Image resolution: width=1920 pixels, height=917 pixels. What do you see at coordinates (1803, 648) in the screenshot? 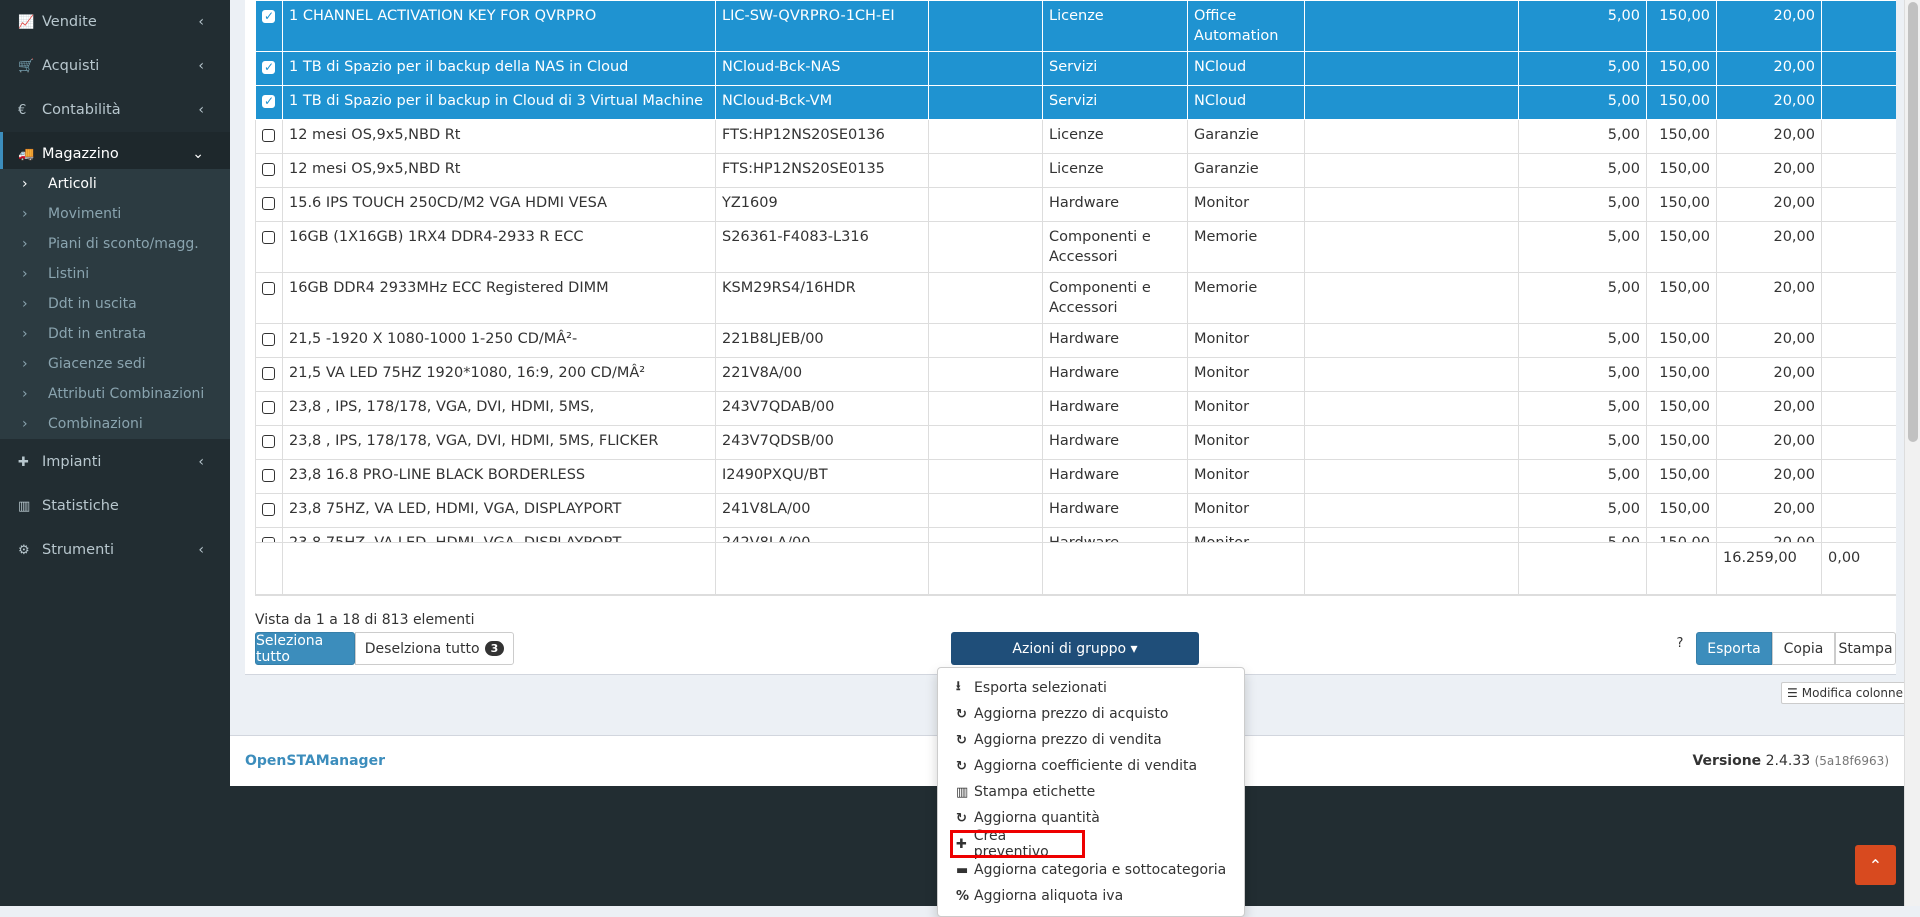
I see `copy-button: Copia` at bounding box center [1803, 648].